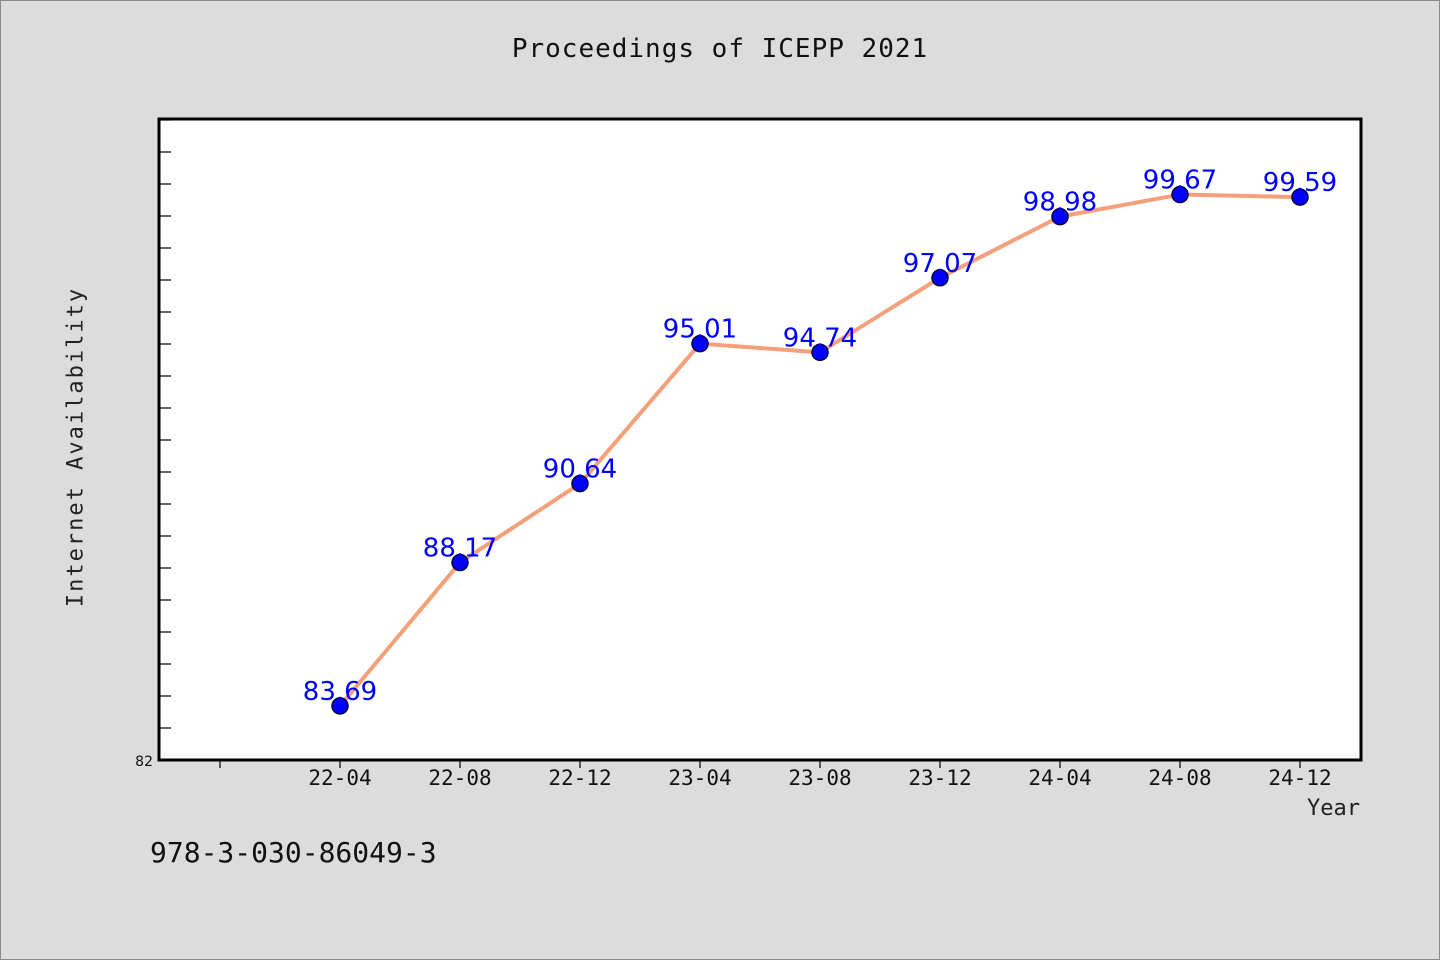  What do you see at coordinates (459, 778) in the screenshot?
I see `x-tick-label: 22-08` at bounding box center [459, 778].